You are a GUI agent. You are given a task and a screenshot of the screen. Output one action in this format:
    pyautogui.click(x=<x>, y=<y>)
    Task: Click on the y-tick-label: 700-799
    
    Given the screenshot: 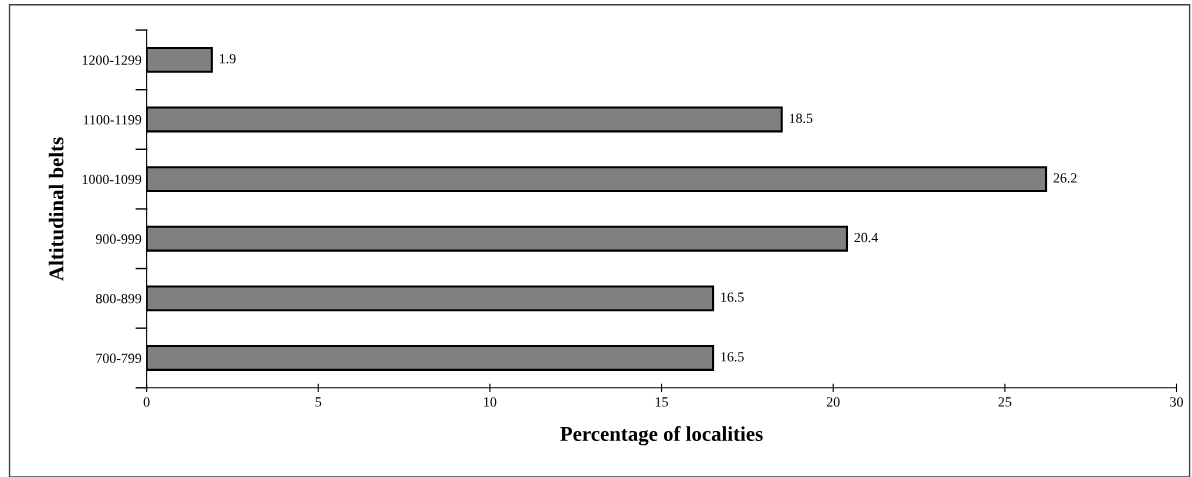 What is the action you would take?
    pyautogui.click(x=119, y=358)
    